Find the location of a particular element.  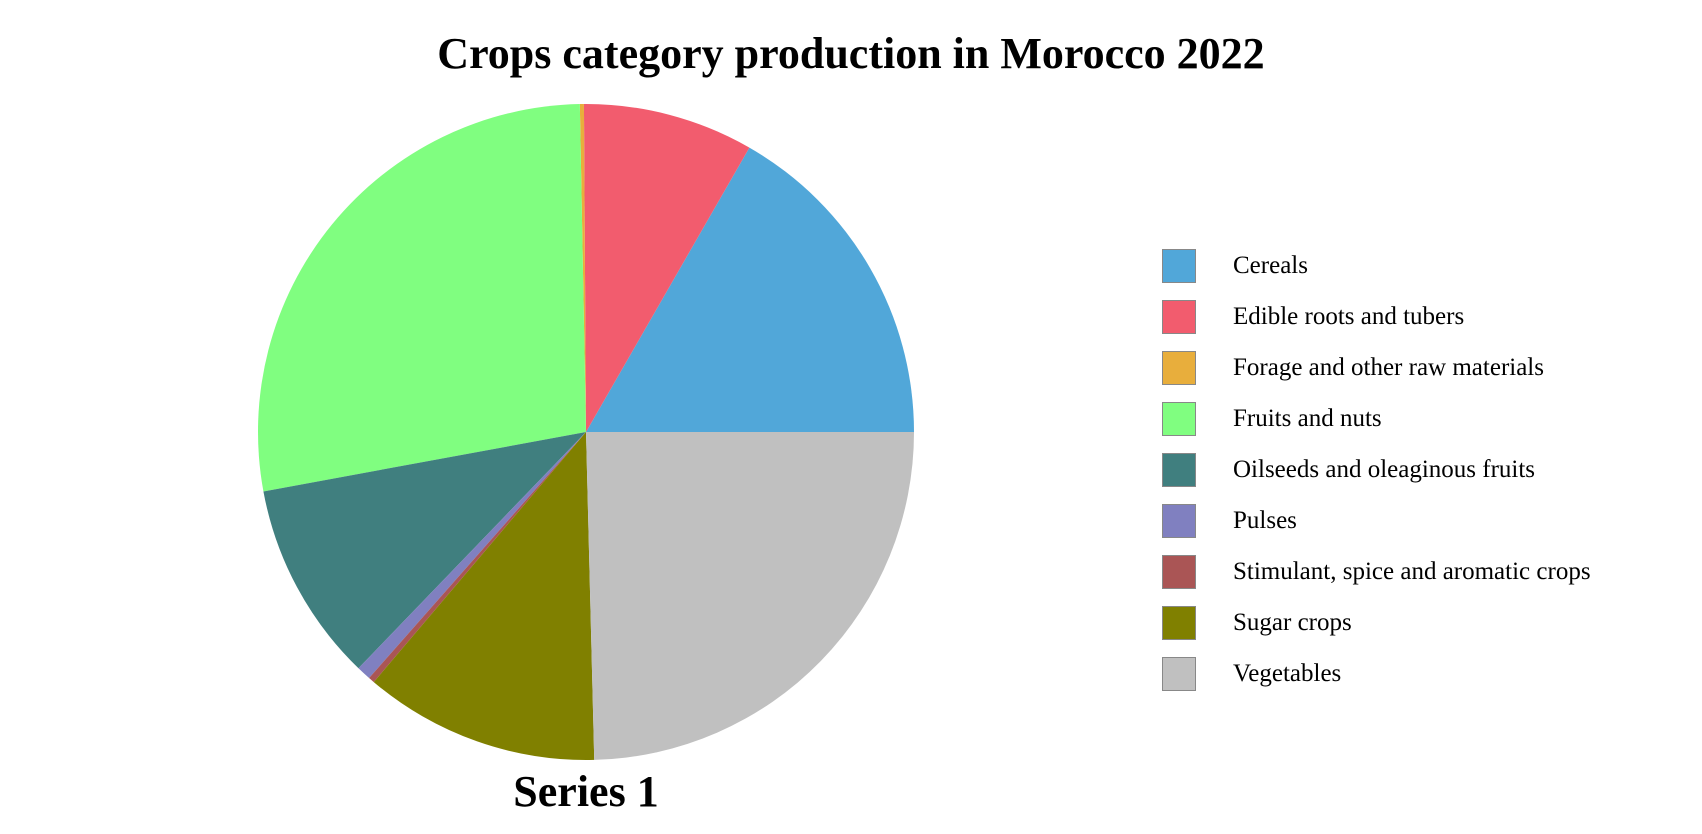

legend-item: Oilseeds and oleaginous fruits is located at coordinates (1376, 469).